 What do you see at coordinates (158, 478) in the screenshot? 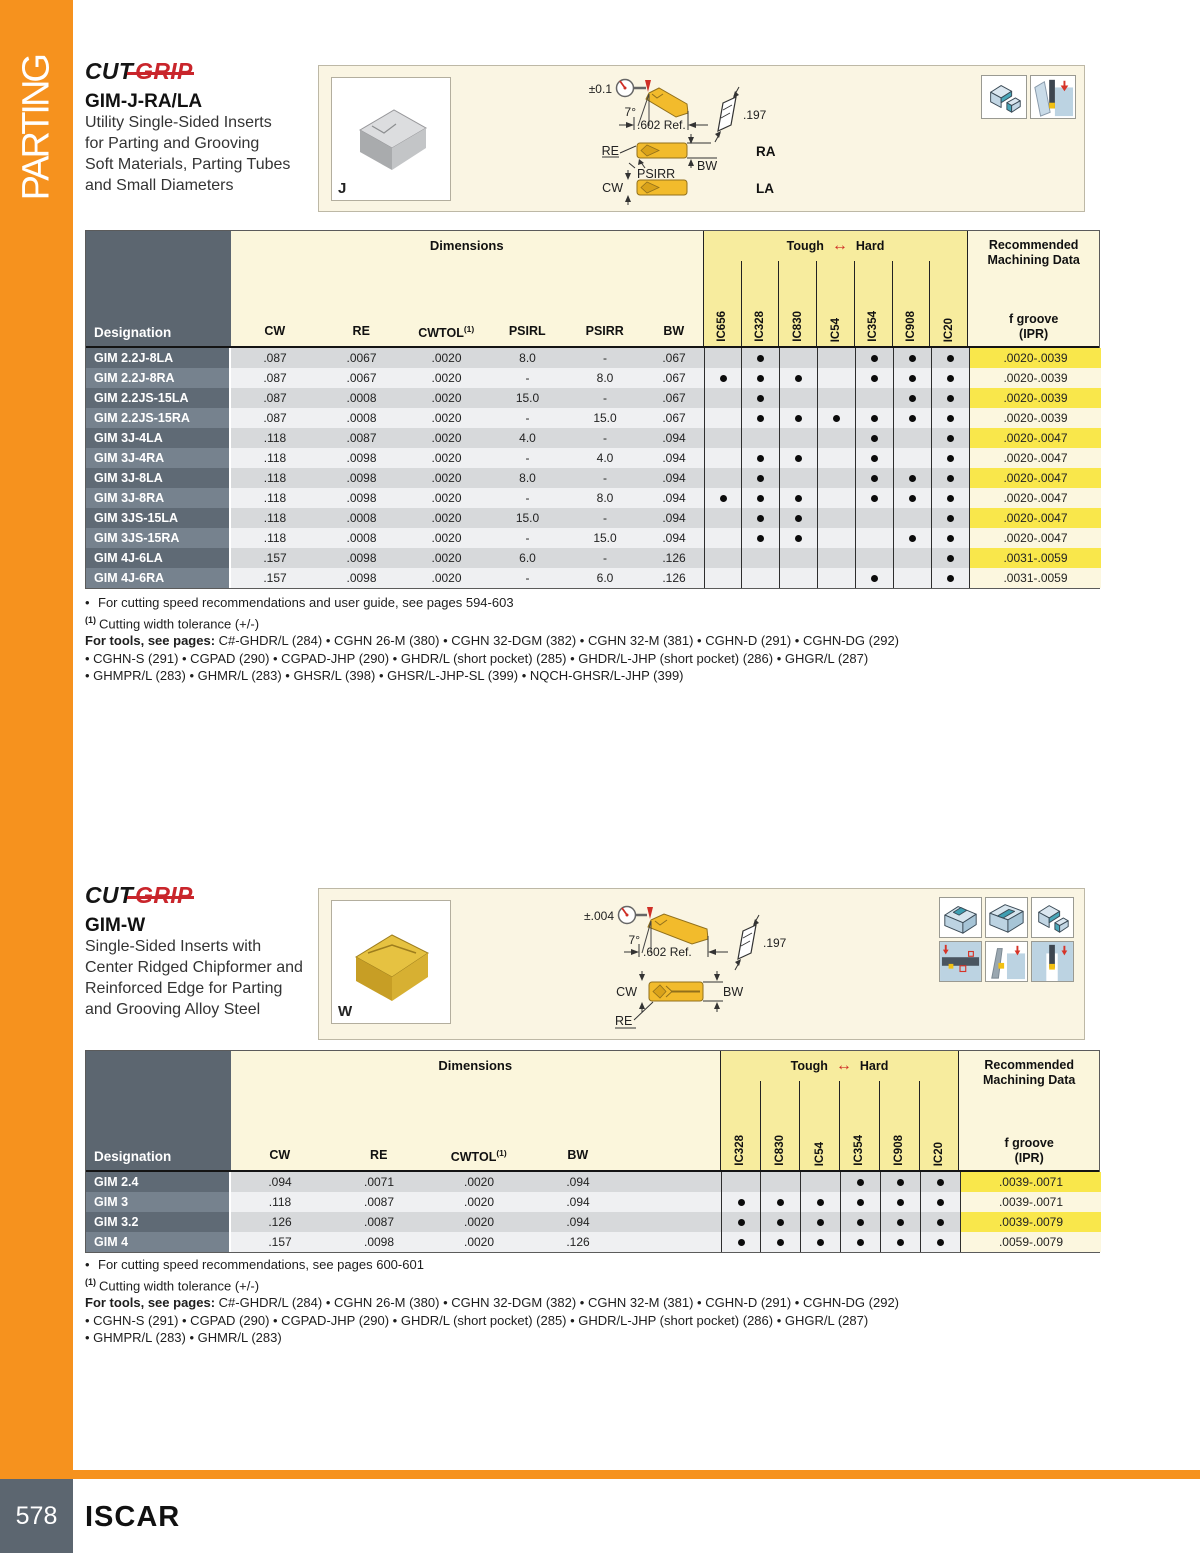
I see `designation-cell: GIM 3J-8LA` at bounding box center [158, 478].